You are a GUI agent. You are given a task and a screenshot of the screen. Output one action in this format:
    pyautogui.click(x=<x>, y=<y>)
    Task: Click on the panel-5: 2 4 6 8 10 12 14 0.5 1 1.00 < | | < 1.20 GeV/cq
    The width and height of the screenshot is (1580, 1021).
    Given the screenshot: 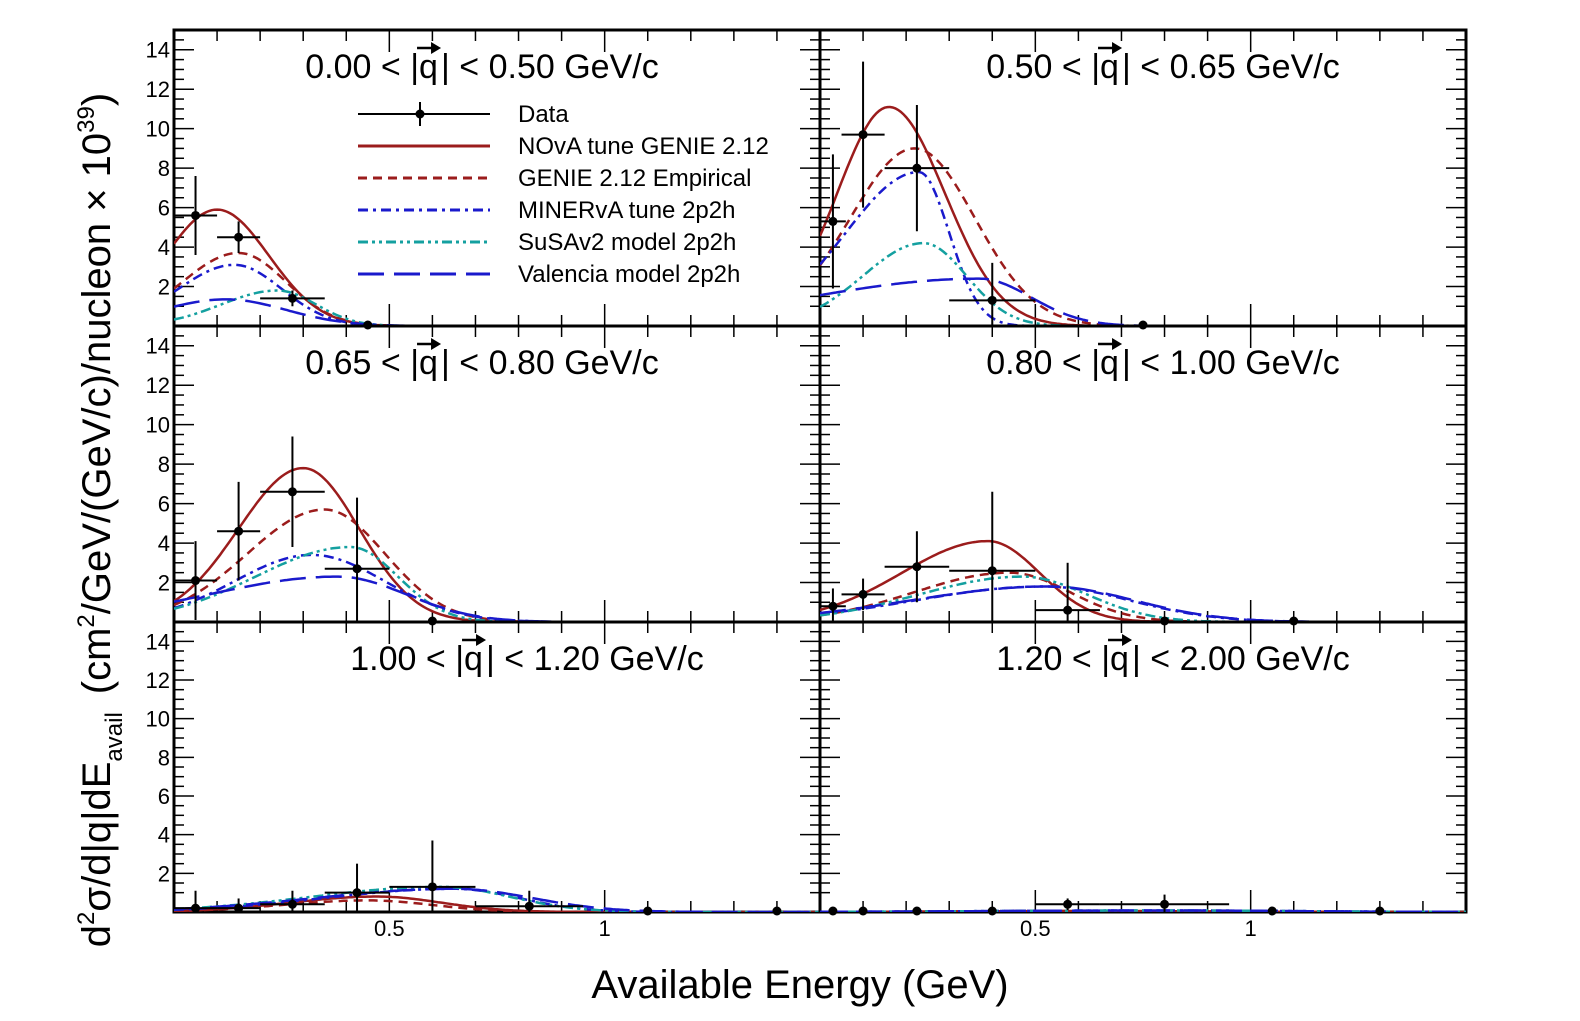 What is the action you would take?
    pyautogui.click(x=484, y=780)
    